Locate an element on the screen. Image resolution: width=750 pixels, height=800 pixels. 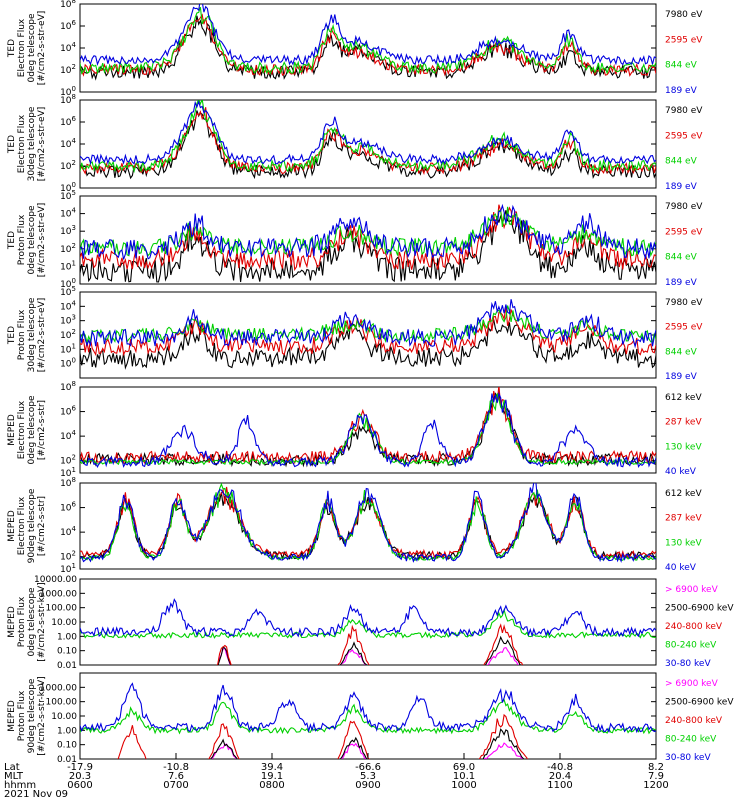
y-axis-label: [#/cm2-s-str-keV] is located at coordinates (42, 621).